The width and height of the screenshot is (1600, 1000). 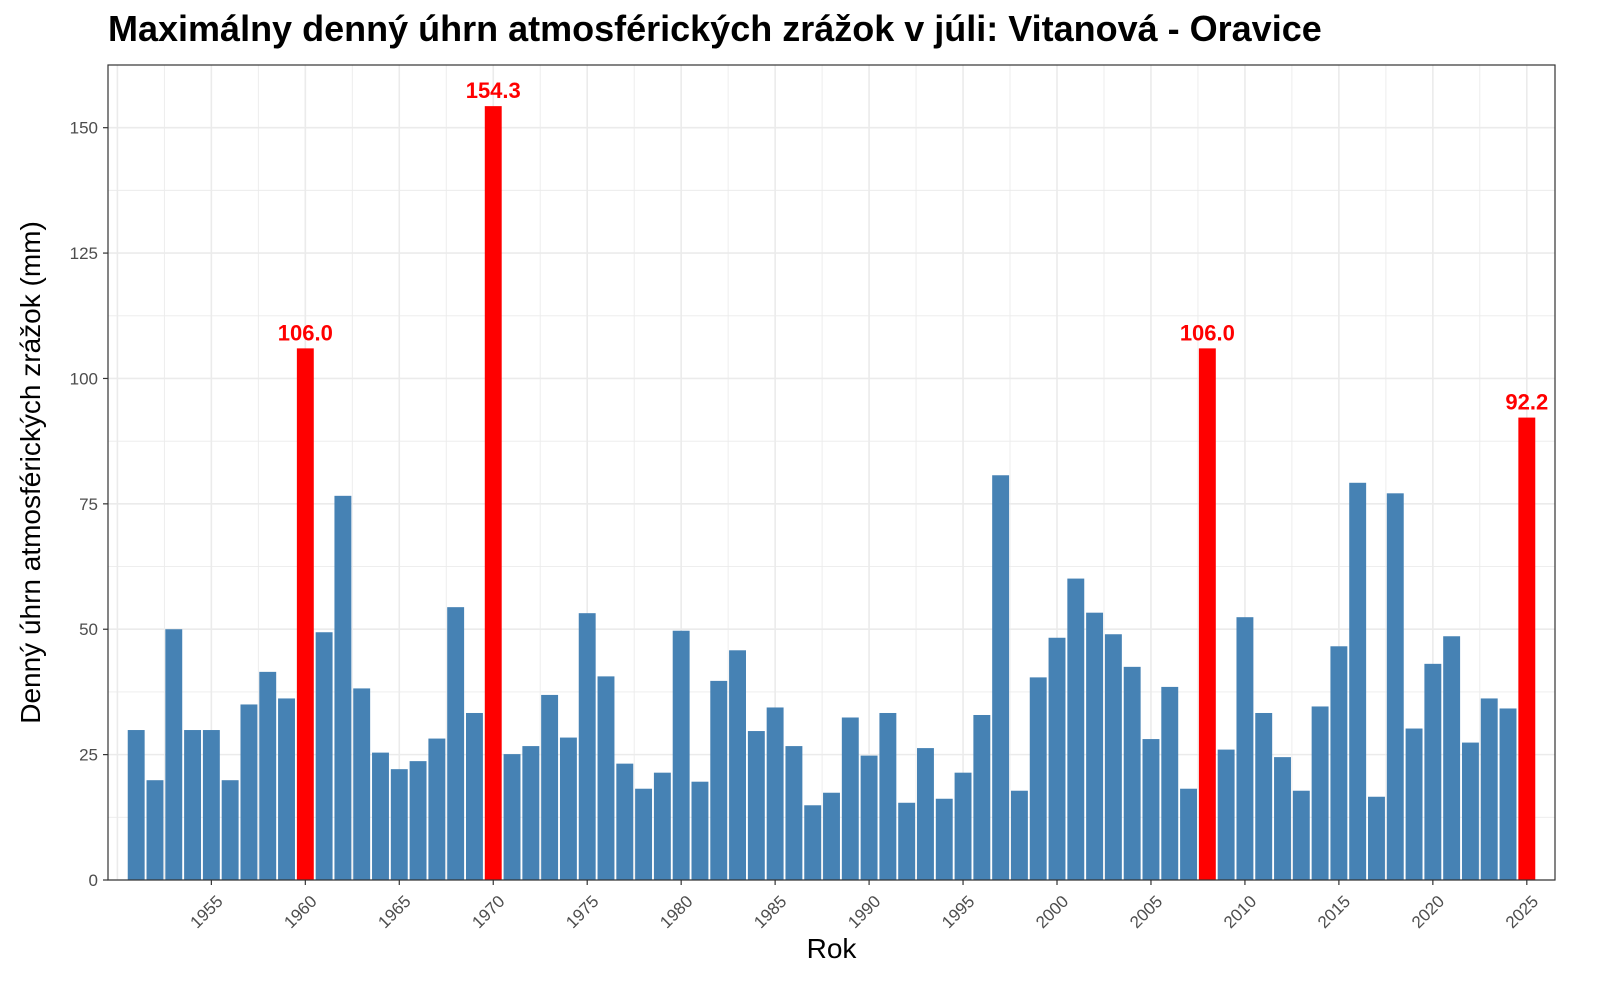 What do you see at coordinates (925, 814) in the screenshot?
I see `bar-1993` at bounding box center [925, 814].